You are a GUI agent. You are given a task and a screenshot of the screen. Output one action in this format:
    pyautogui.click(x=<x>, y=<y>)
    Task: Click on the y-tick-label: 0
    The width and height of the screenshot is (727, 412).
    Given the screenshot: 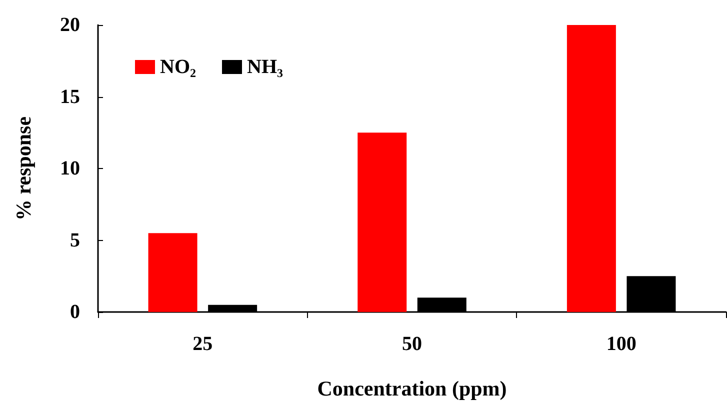 What is the action you would take?
    pyautogui.click(x=75, y=312)
    